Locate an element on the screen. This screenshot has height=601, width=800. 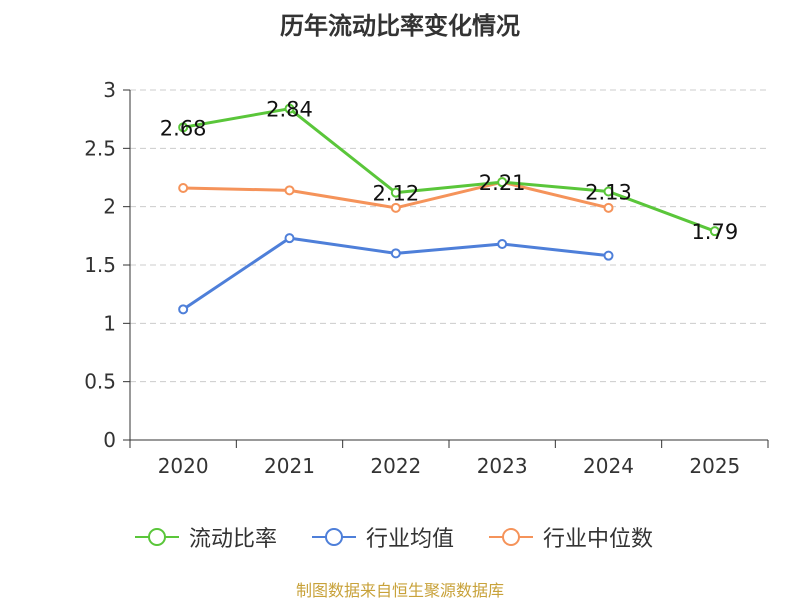
legend-item-industry-mean: 行业均值 is located at coordinates (382, 537).